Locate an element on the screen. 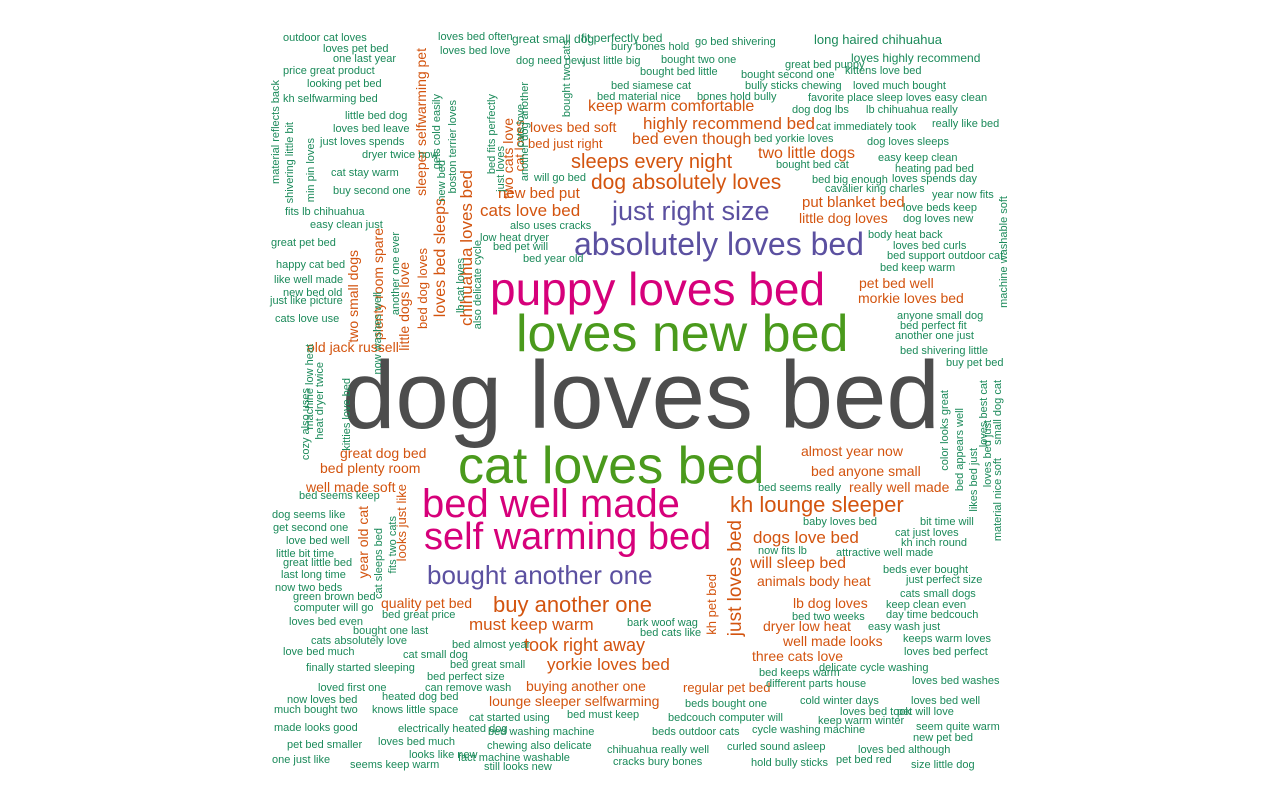 This screenshot has width=1280, height=800. cloud-word: loves bed although is located at coordinates (904, 750).